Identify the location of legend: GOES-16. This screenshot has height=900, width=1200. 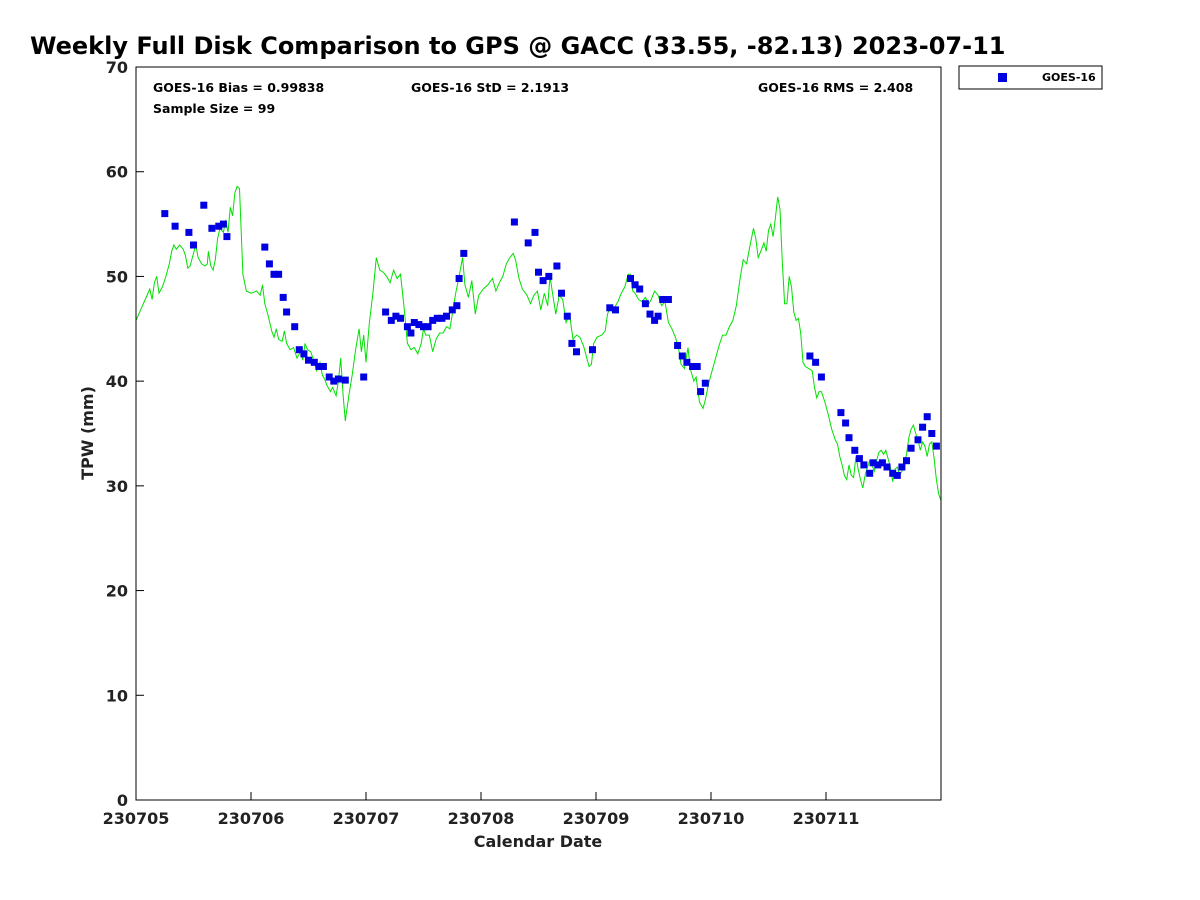
(1030, 77).